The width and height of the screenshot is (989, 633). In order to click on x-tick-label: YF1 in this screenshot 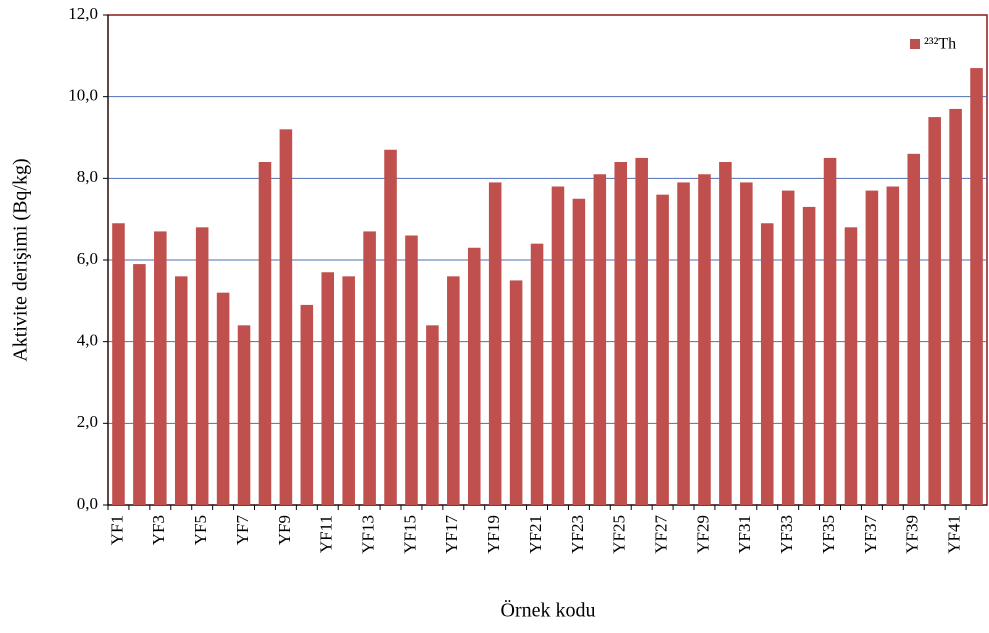, I will do `click(116, 530)`.